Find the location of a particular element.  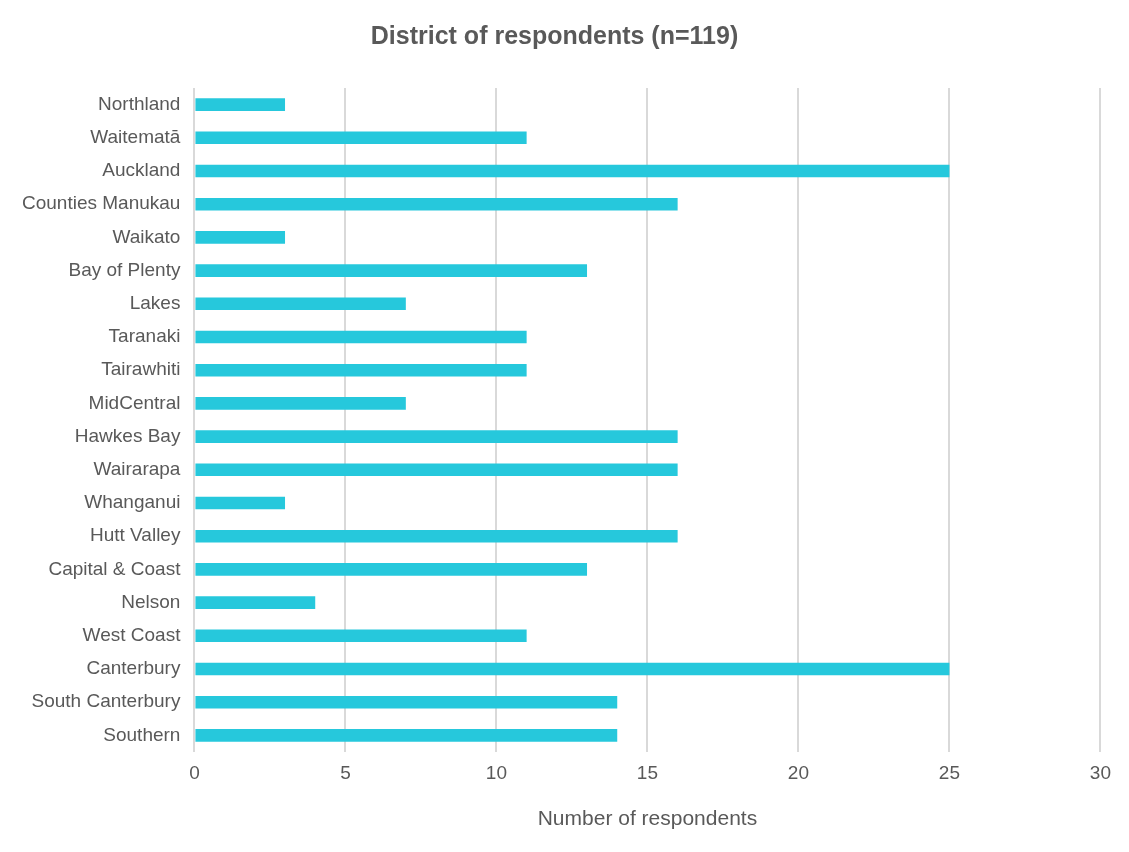

y-tick-label: Southern is located at coordinates (142, 734).